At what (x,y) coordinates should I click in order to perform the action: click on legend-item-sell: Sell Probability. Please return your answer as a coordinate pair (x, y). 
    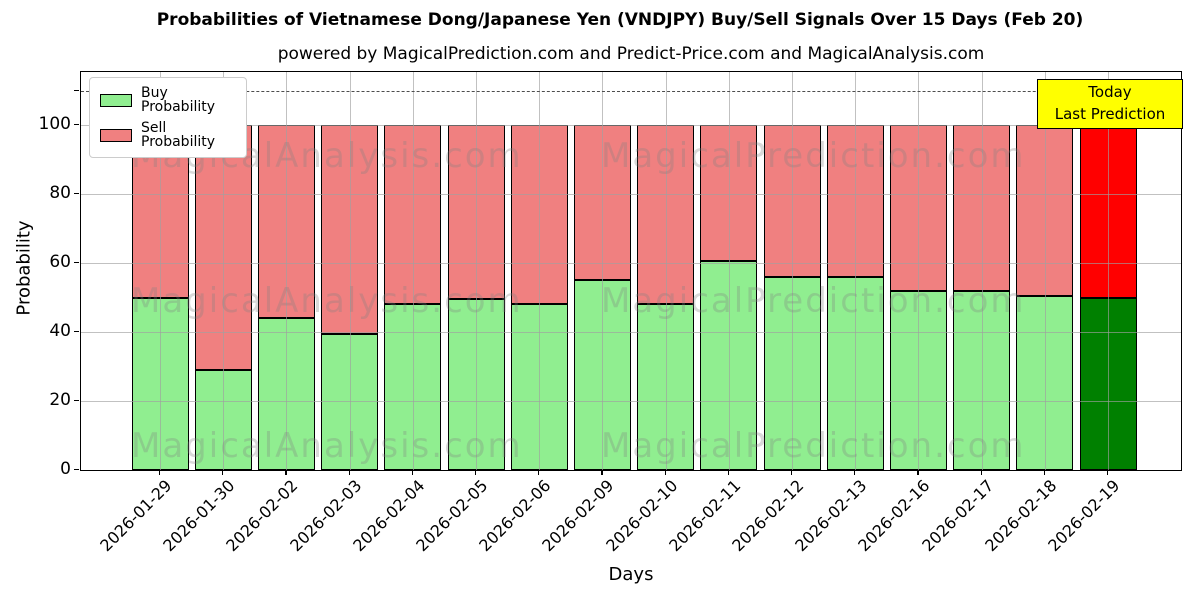
    Looking at the image, I should click on (168, 135).